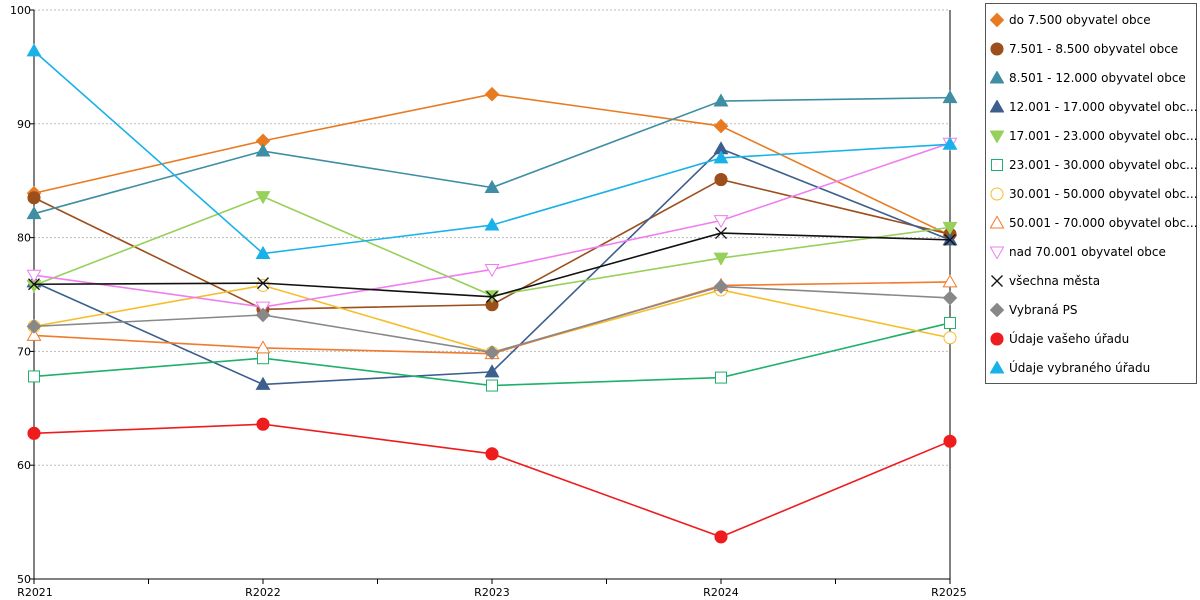 Image resolution: width=1200 pixels, height=600 pixels. What do you see at coordinates (24, 124) in the screenshot?
I see `y-tick-label: 90` at bounding box center [24, 124].